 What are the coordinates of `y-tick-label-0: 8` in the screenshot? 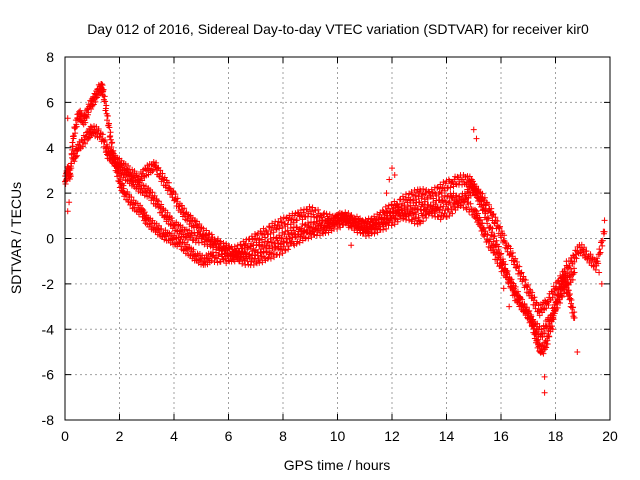 It's located at (50, 57).